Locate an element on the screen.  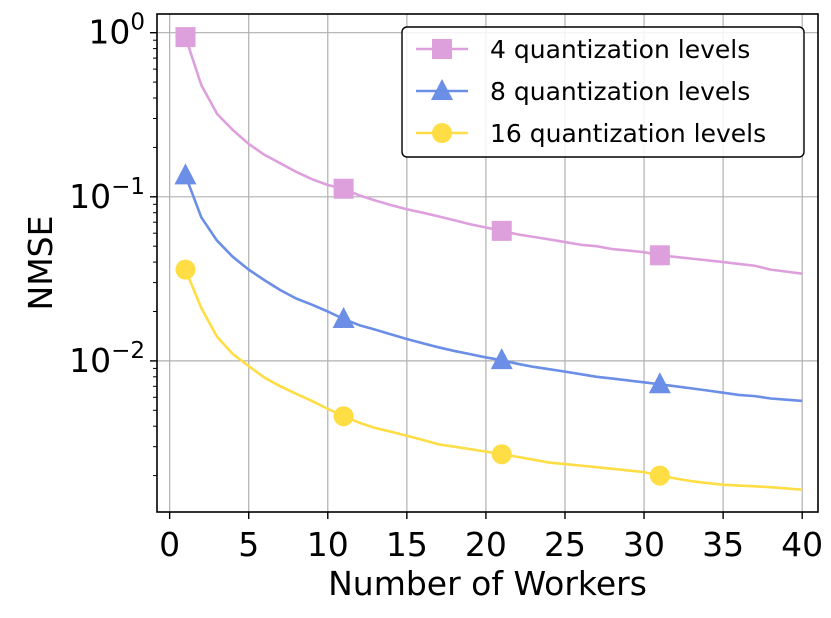
x-tick-label: 5 is located at coordinates (248, 544).